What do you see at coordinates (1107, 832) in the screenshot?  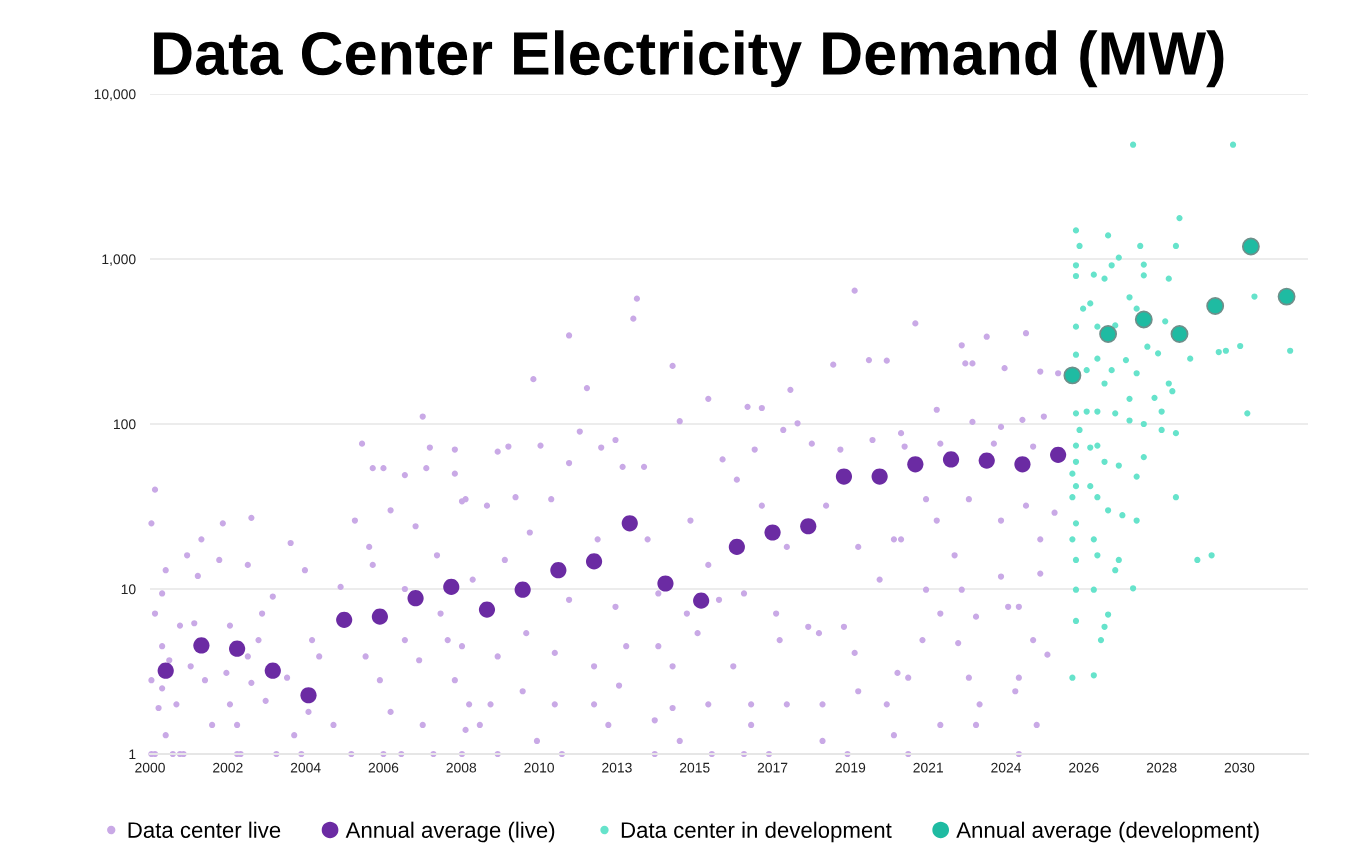 I see `legend-label: Annual average (development)` at bounding box center [1107, 832].